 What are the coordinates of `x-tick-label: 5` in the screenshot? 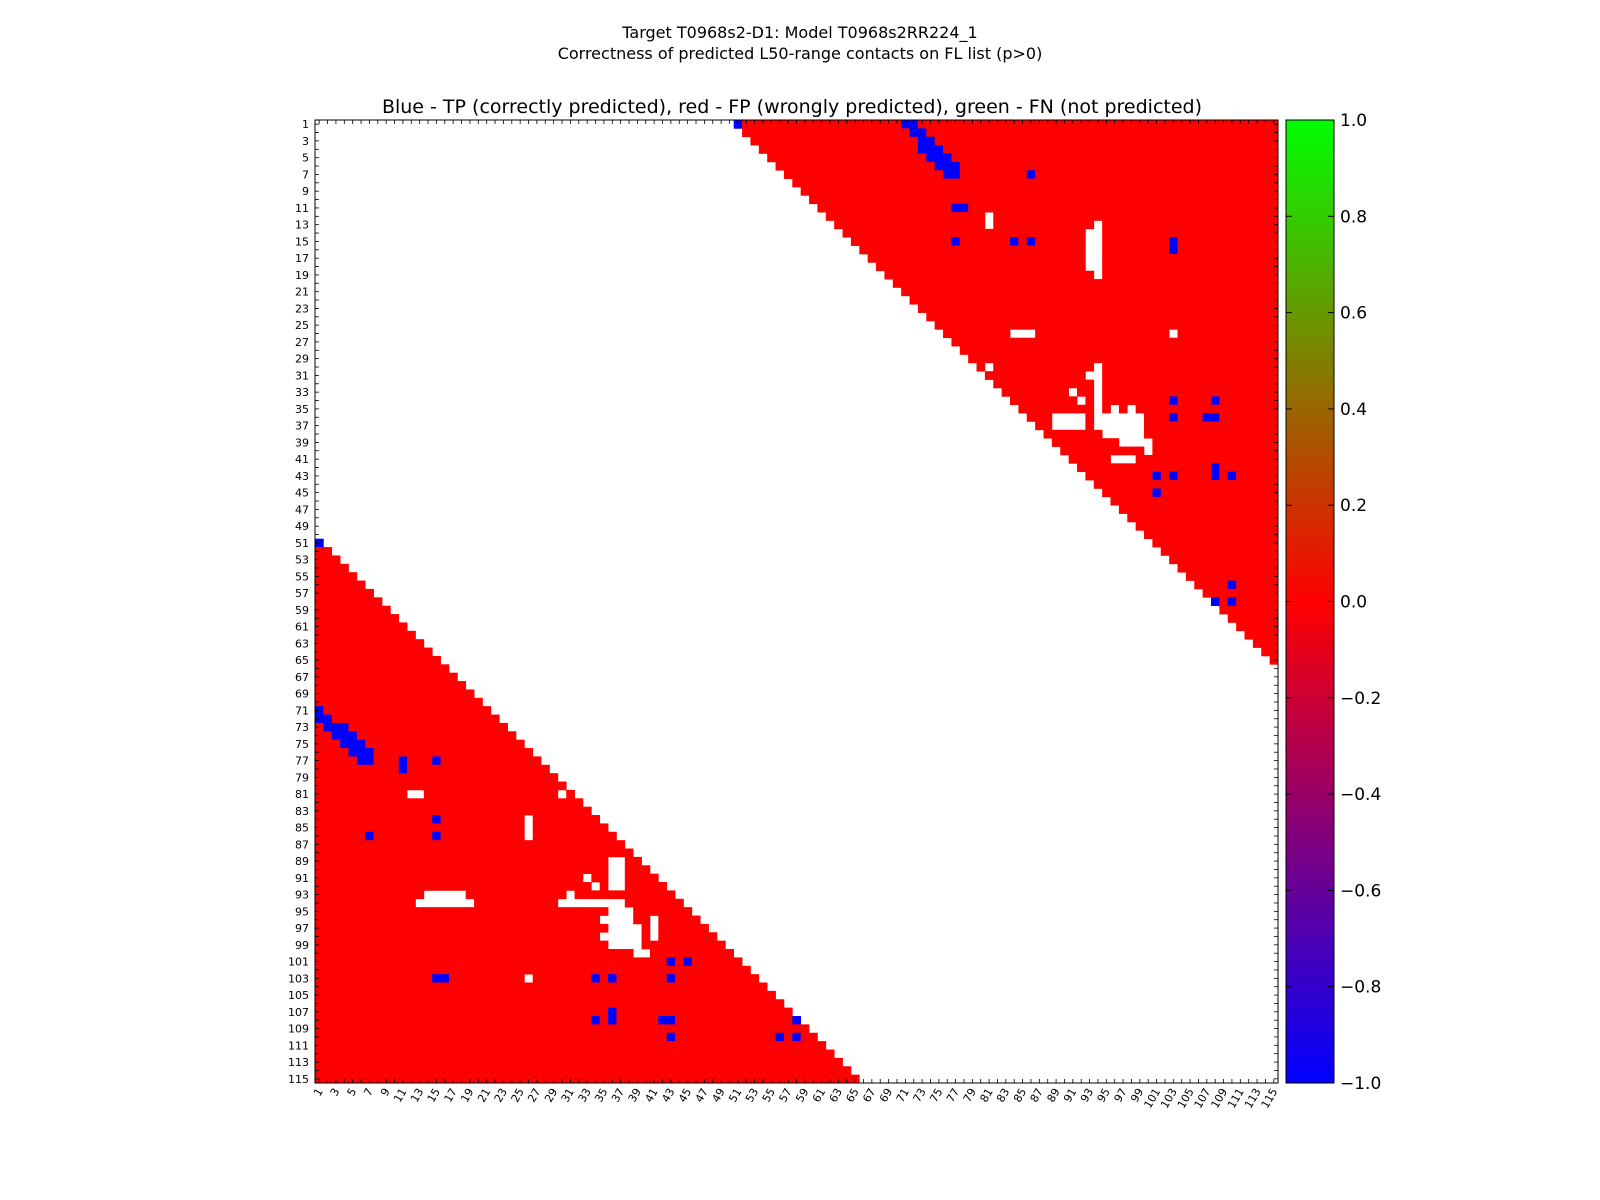 It's located at (352, 1092).